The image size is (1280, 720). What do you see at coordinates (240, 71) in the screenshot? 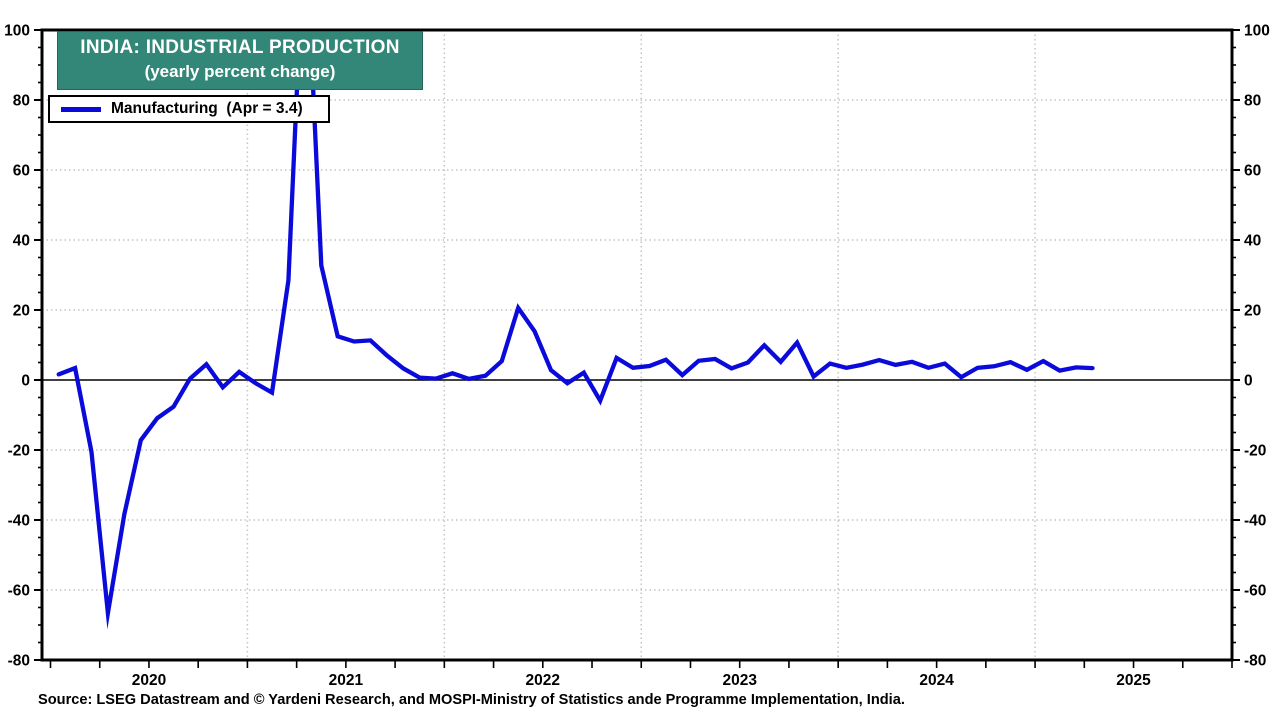
I see `chart-subtitle: (yearly percent change)` at bounding box center [240, 71].